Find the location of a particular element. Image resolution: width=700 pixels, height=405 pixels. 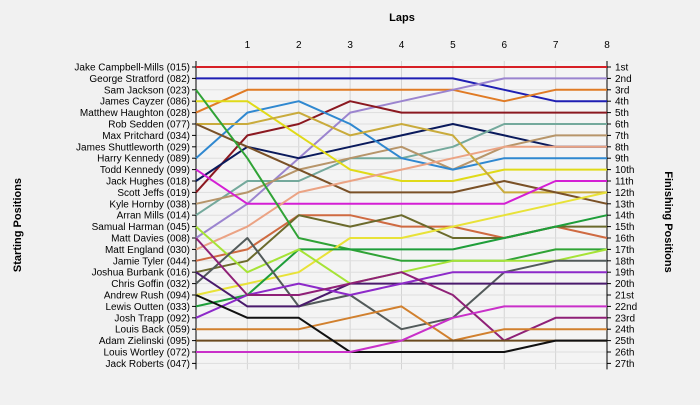

finishing-position-label: 26th is located at coordinates (624, 353).